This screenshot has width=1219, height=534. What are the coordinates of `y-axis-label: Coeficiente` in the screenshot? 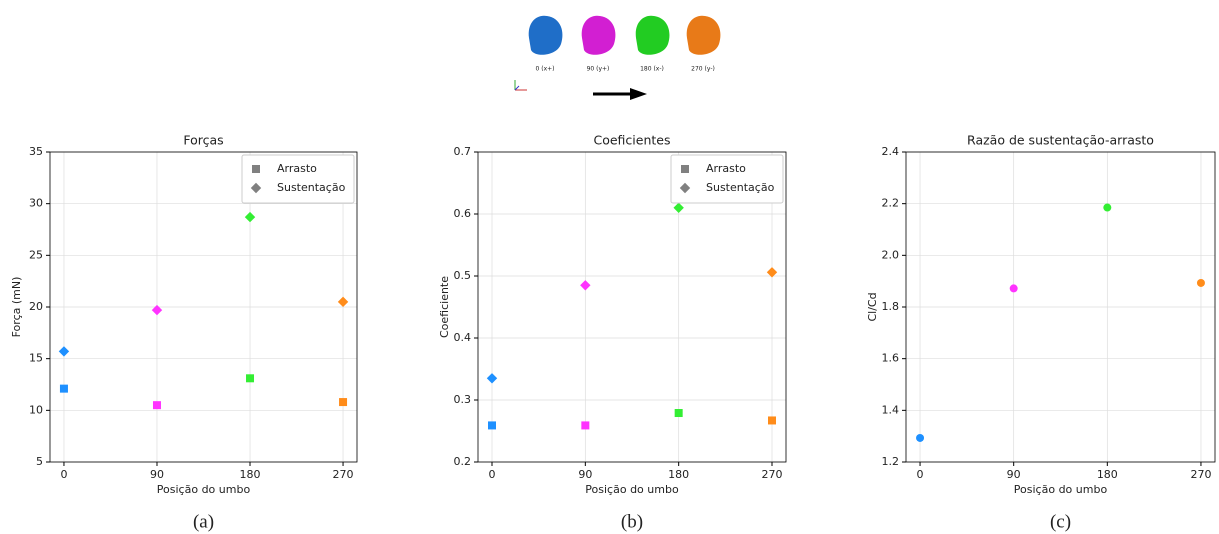 It's located at (444, 307).